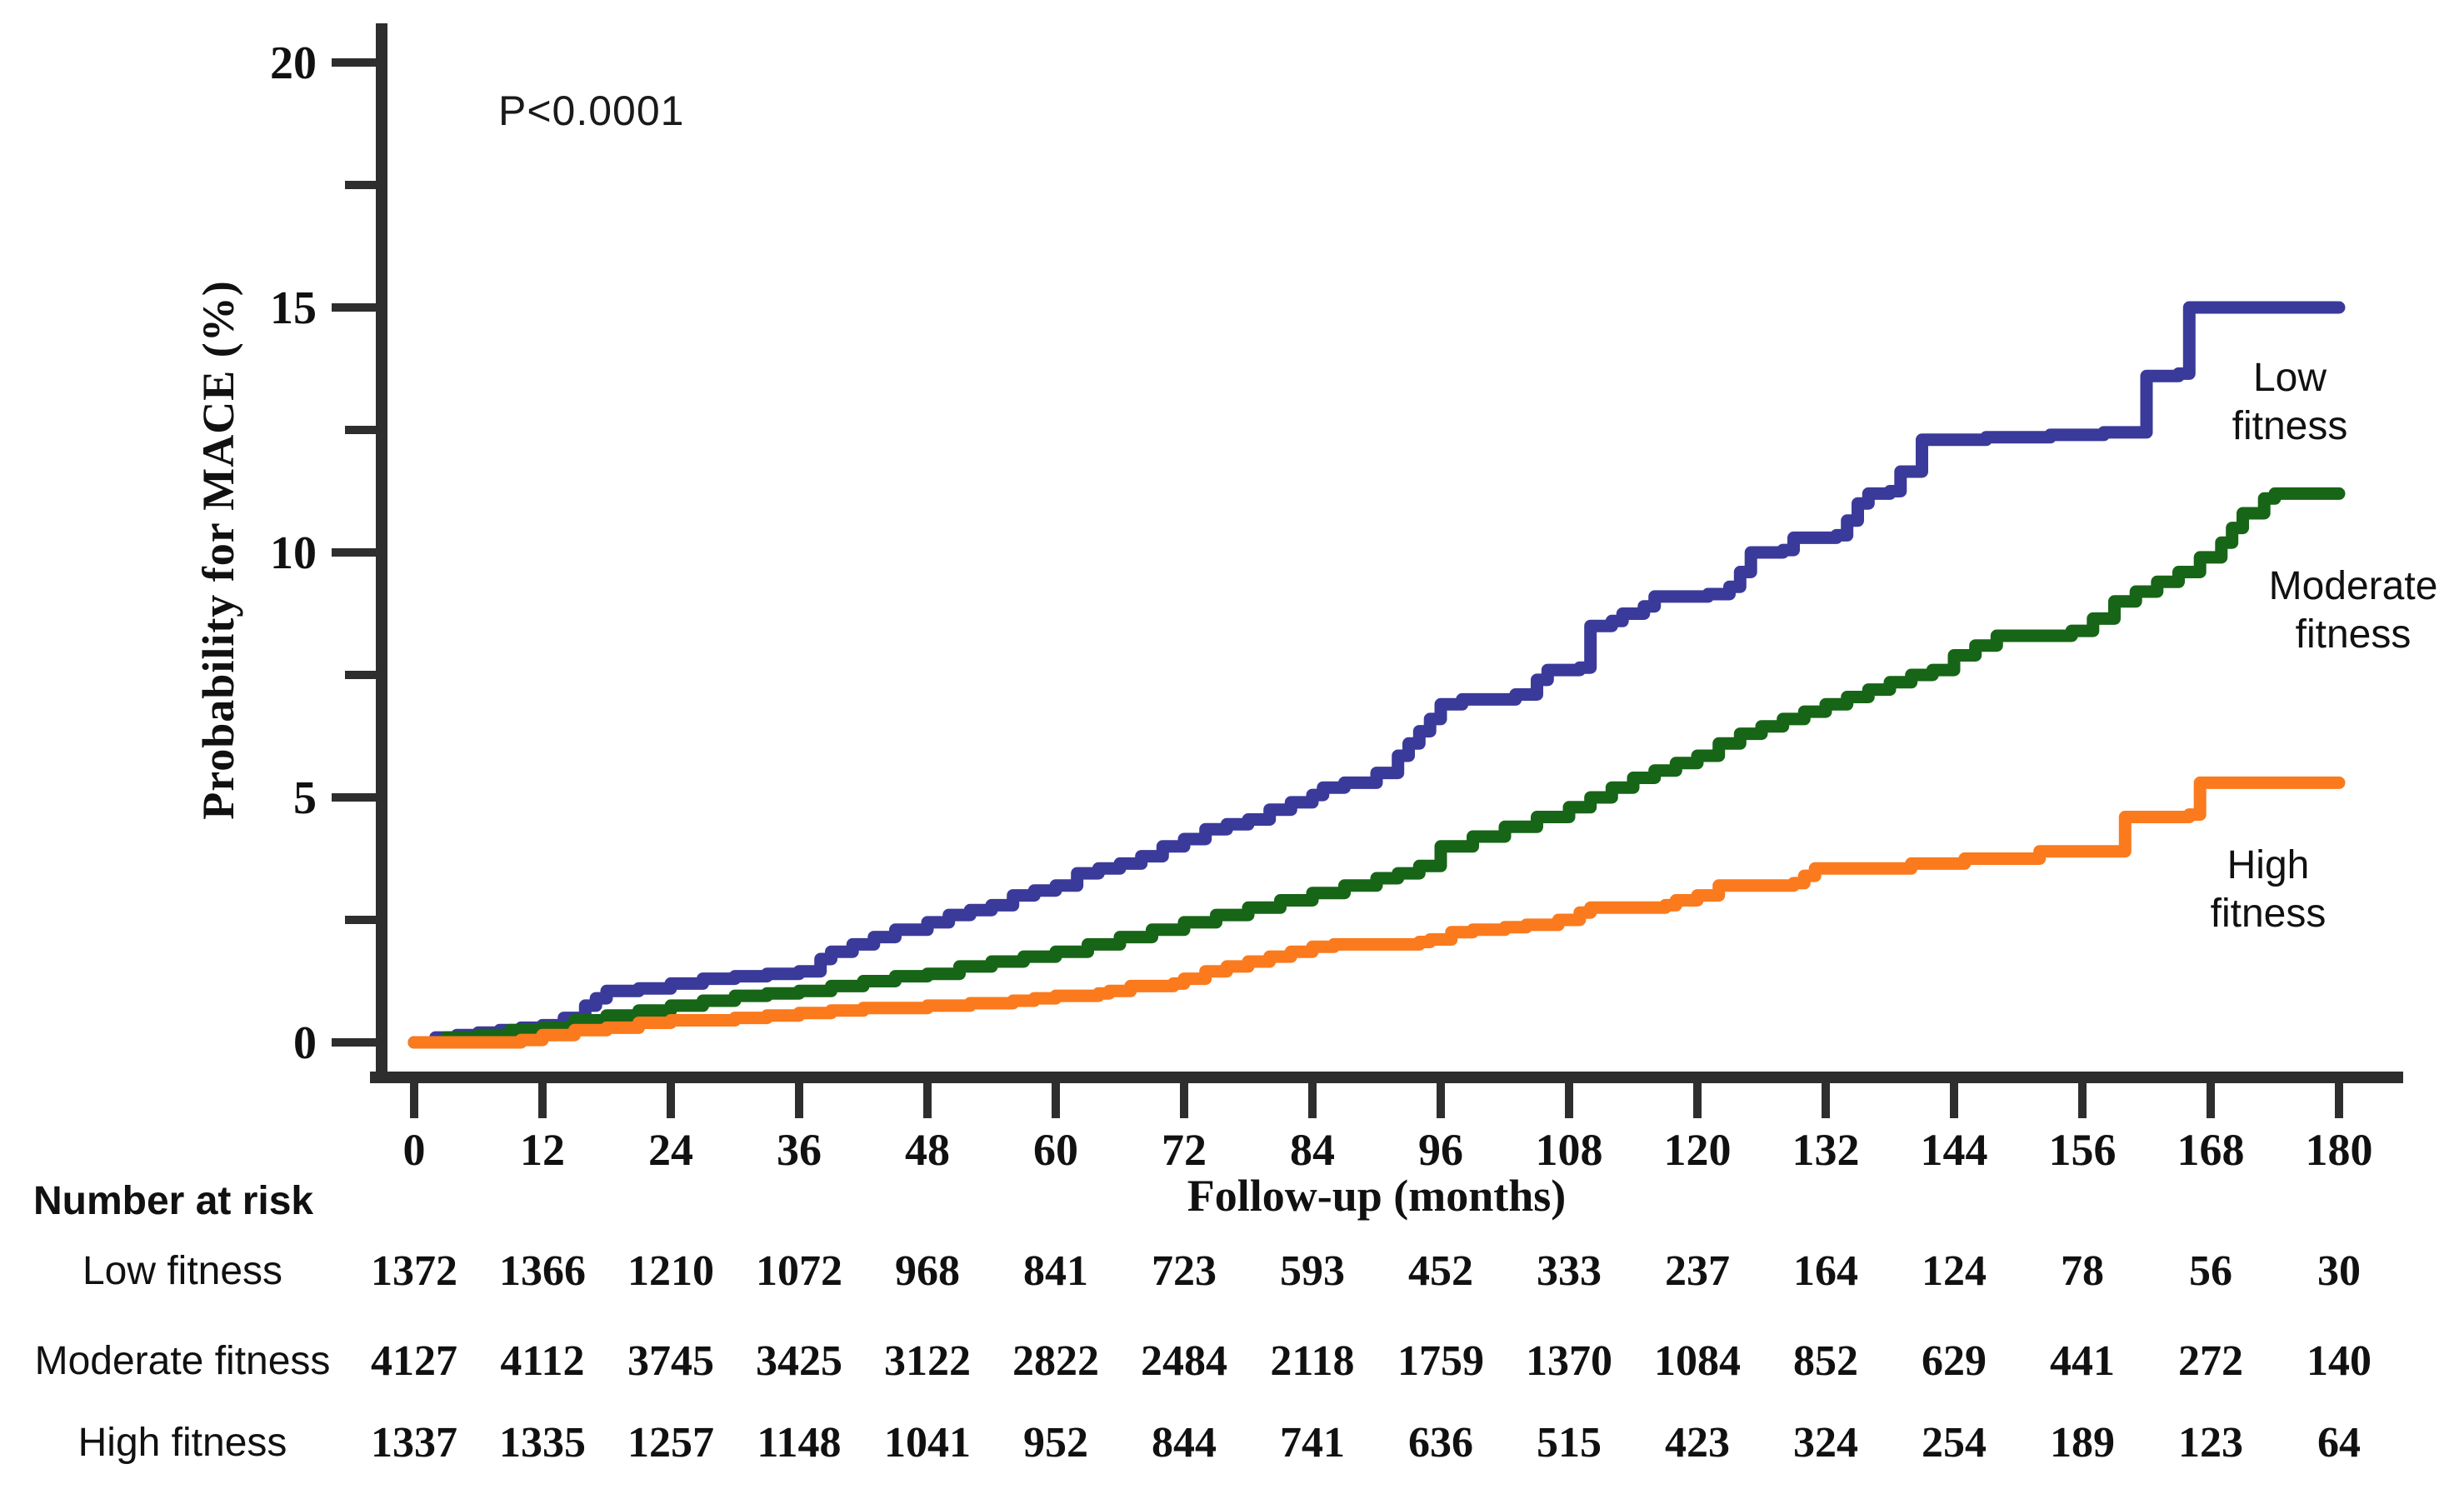 The image size is (2464, 1494). Describe the element at coordinates (182, 1443) in the screenshot. I see `risk-row-label-high: High fitness` at that location.